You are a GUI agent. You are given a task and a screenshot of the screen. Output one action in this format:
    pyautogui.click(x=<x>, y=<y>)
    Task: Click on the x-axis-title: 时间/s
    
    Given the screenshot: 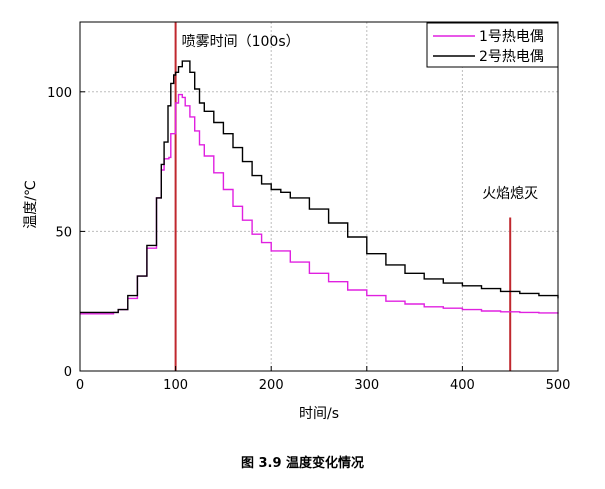 What is the action you would take?
    pyautogui.click(x=319, y=414)
    